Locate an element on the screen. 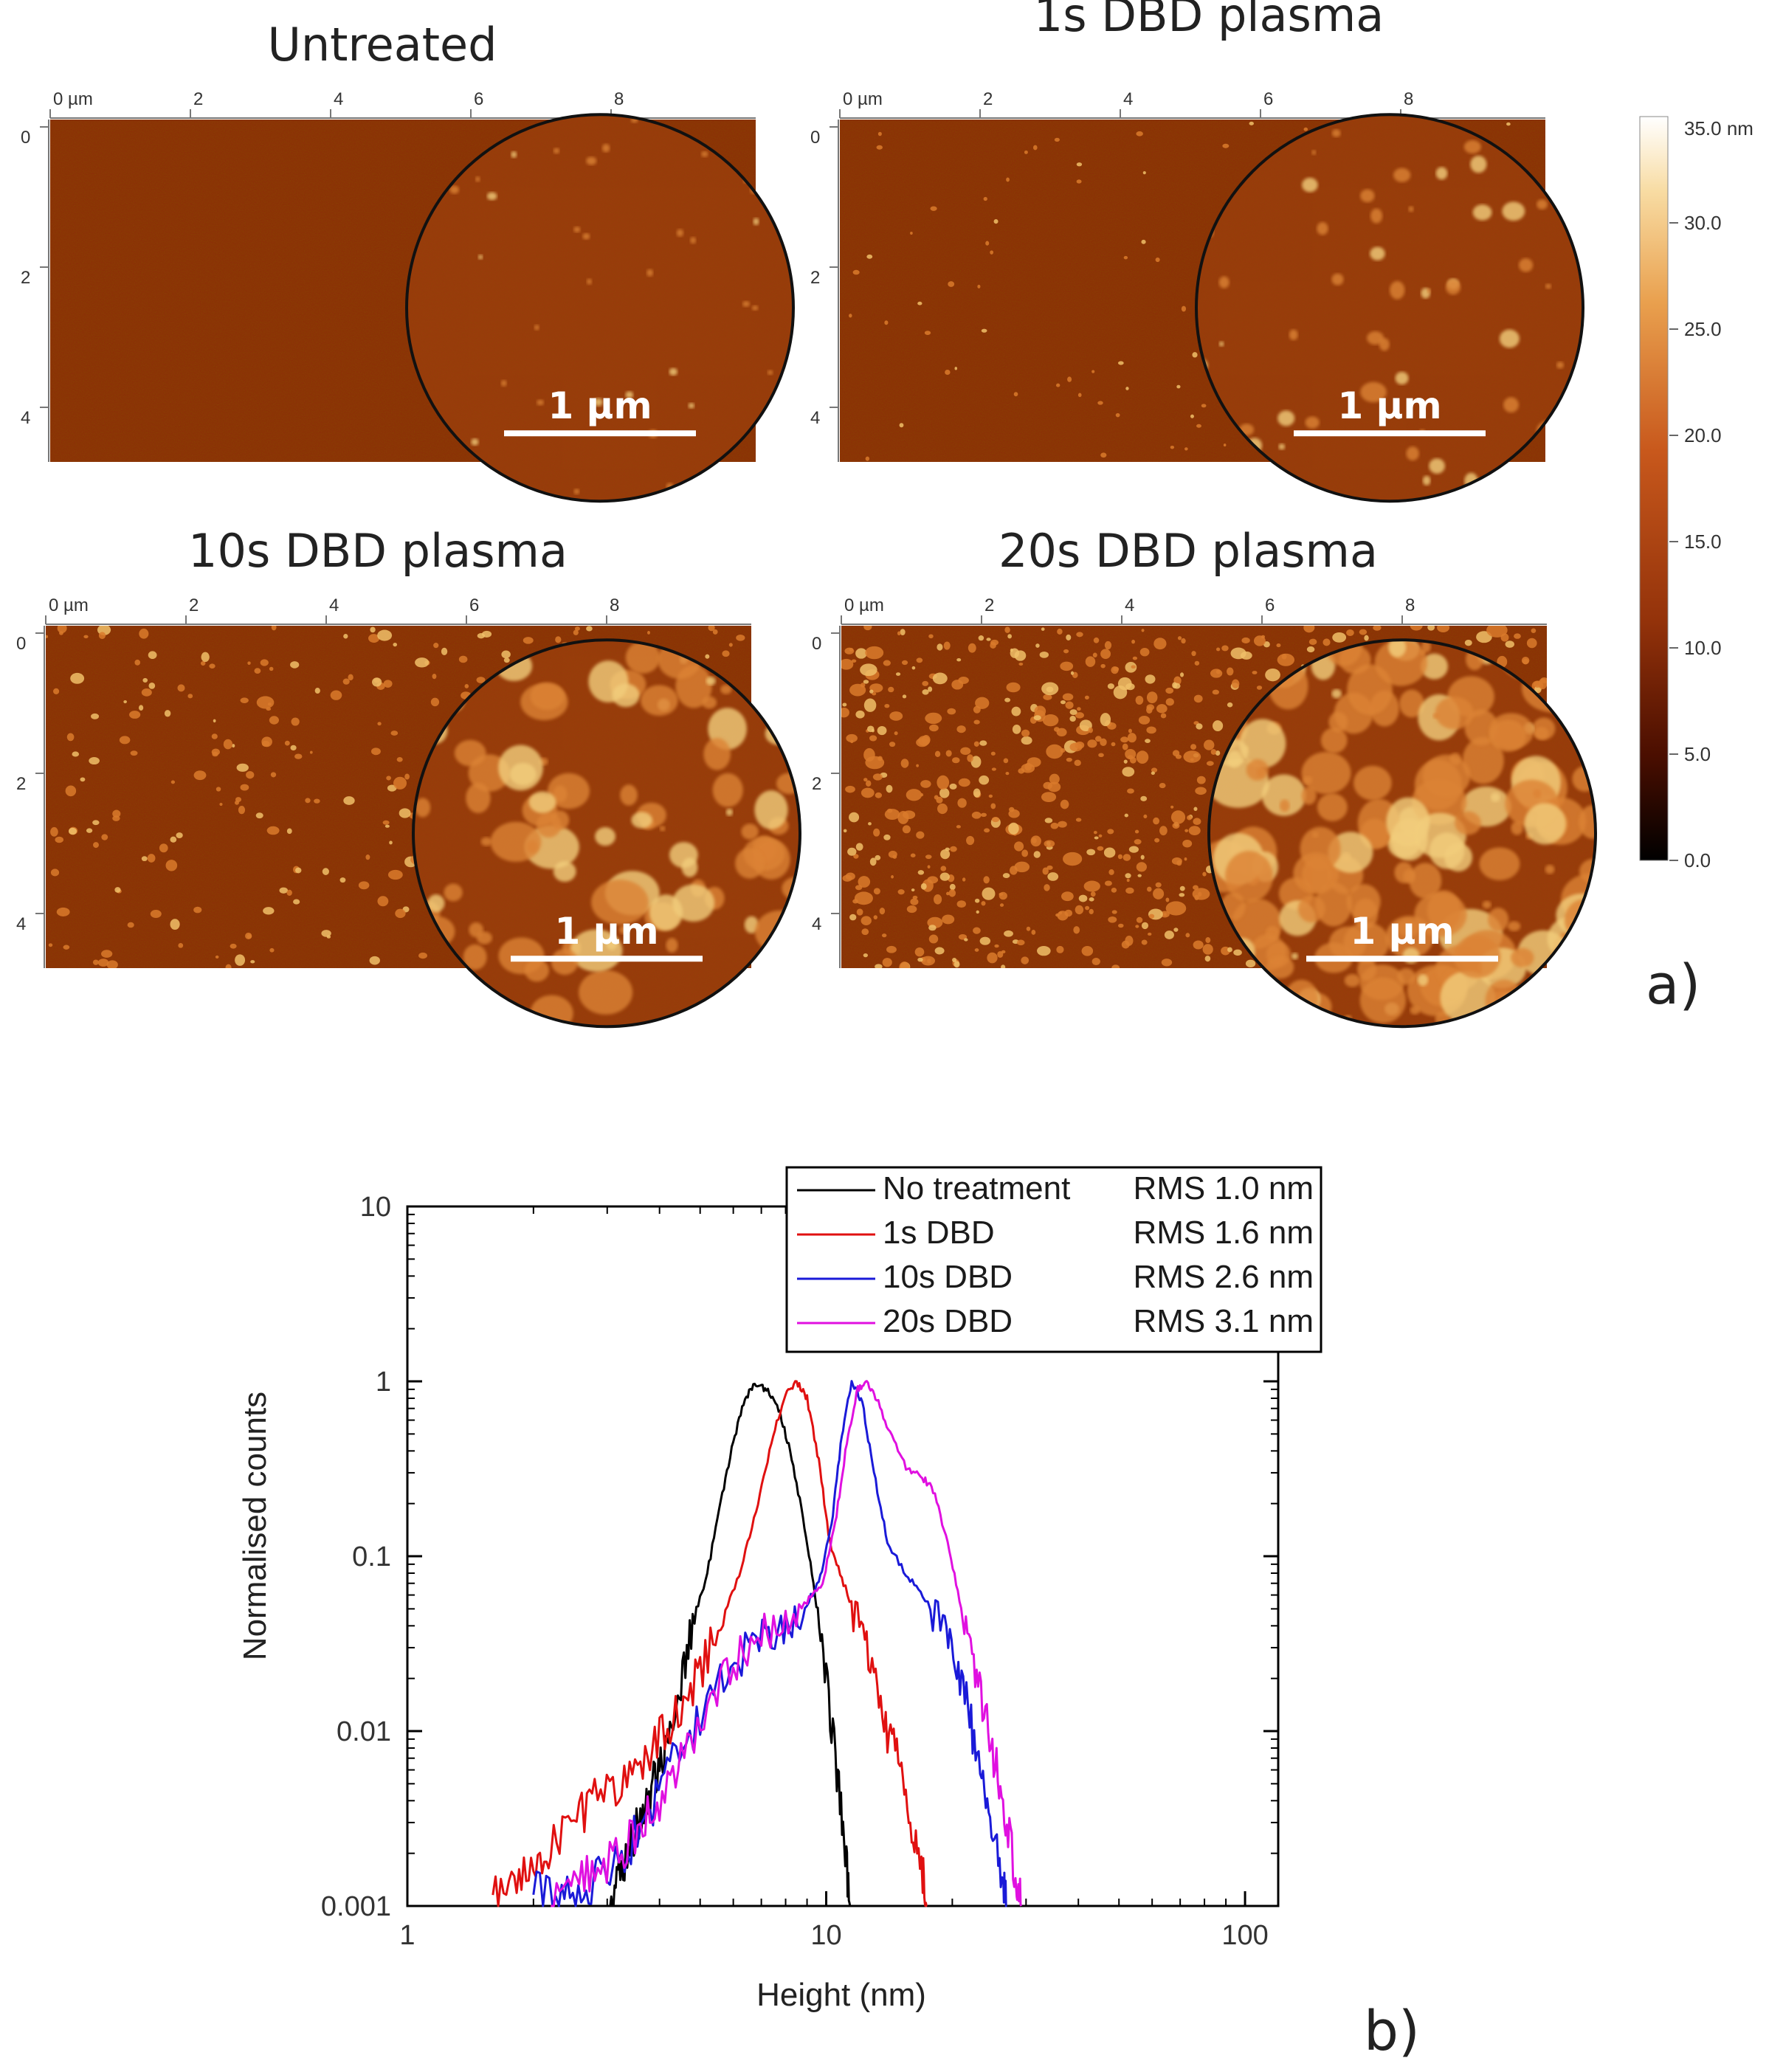 This screenshot has height=2072, width=1783. colorbar-gradient is located at coordinates (1654, 488).